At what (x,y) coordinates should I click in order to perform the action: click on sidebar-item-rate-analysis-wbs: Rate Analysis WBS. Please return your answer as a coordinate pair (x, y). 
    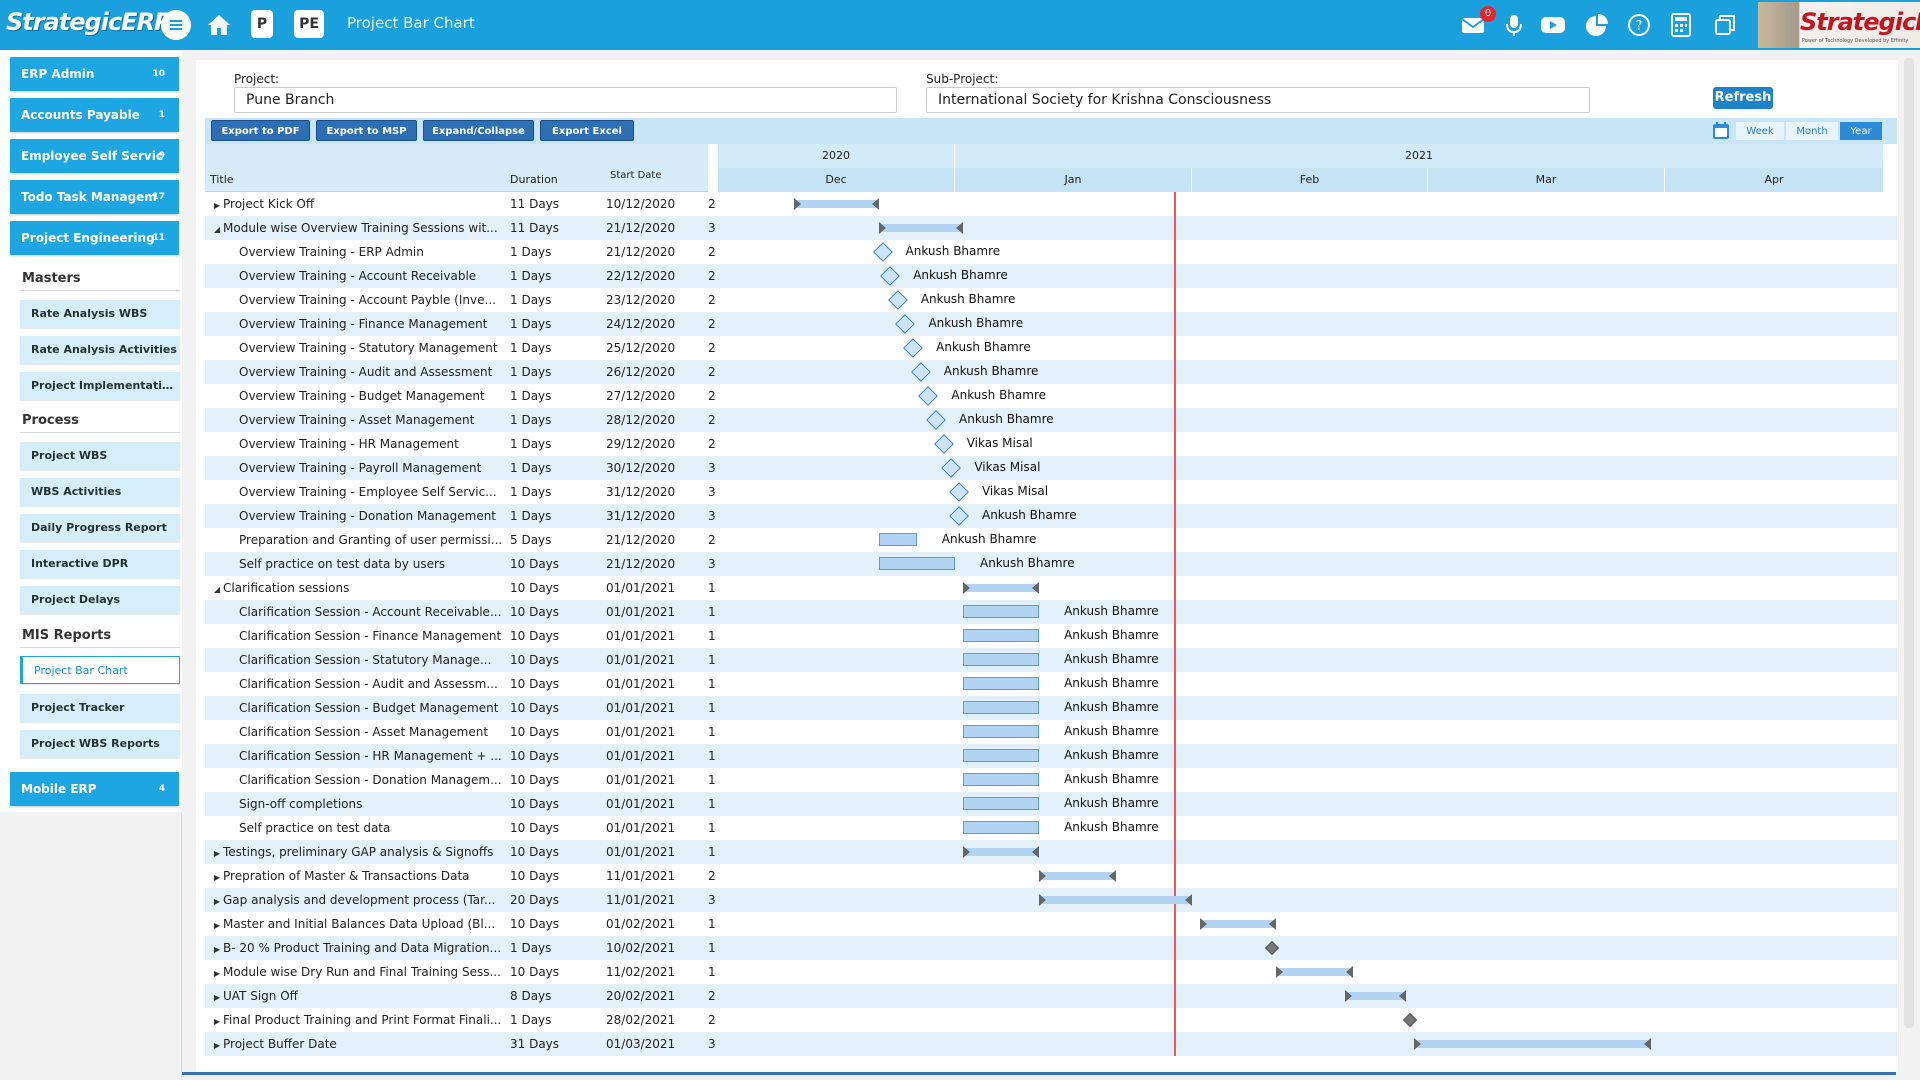
    Looking at the image, I should click on (100, 314).